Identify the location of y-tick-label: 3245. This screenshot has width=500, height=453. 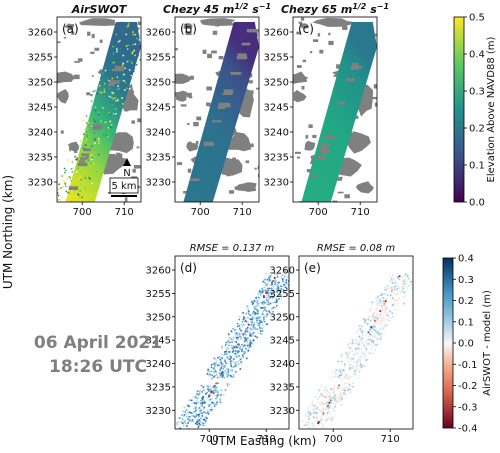
(40, 108).